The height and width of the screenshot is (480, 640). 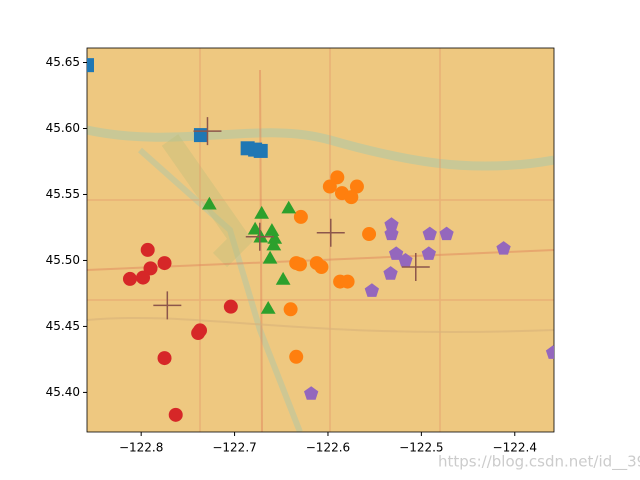 I want to click on x-tick-label: −122.6, so click(x=328, y=448).